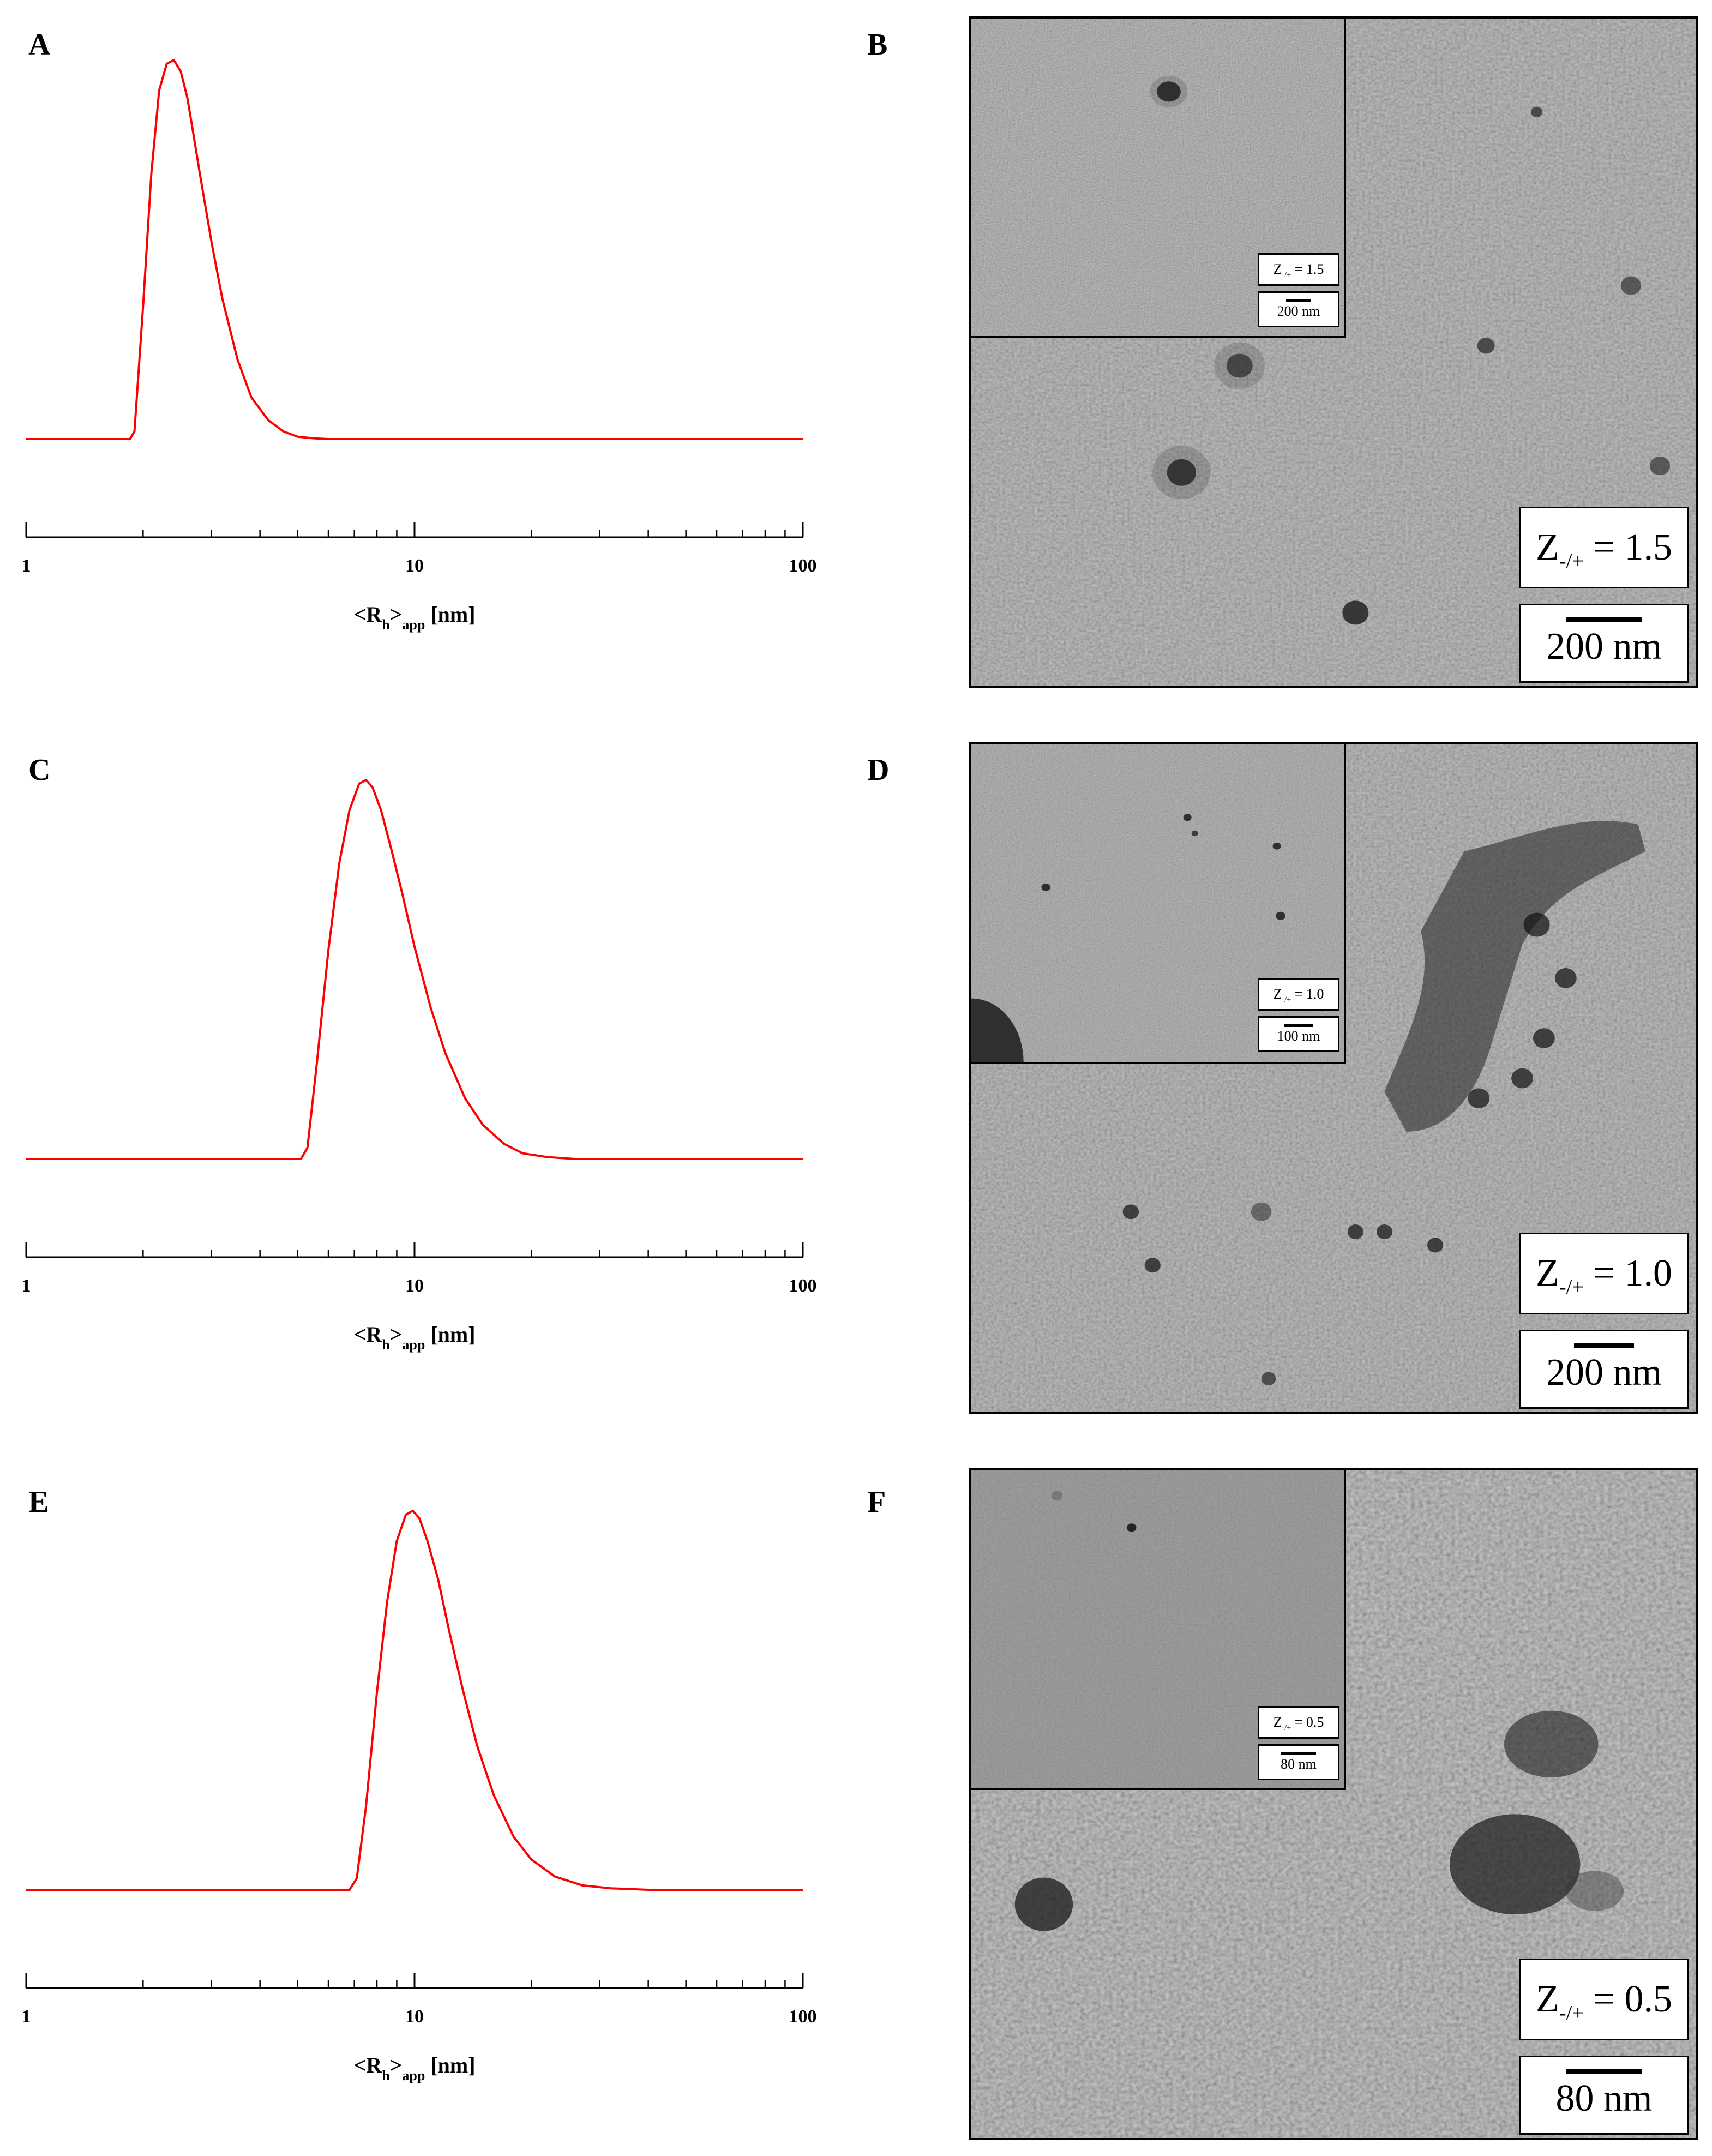 This screenshot has width=1712, height=2156. Describe the element at coordinates (877, 45) in the screenshot. I see `panel-letter-b: B` at that location.